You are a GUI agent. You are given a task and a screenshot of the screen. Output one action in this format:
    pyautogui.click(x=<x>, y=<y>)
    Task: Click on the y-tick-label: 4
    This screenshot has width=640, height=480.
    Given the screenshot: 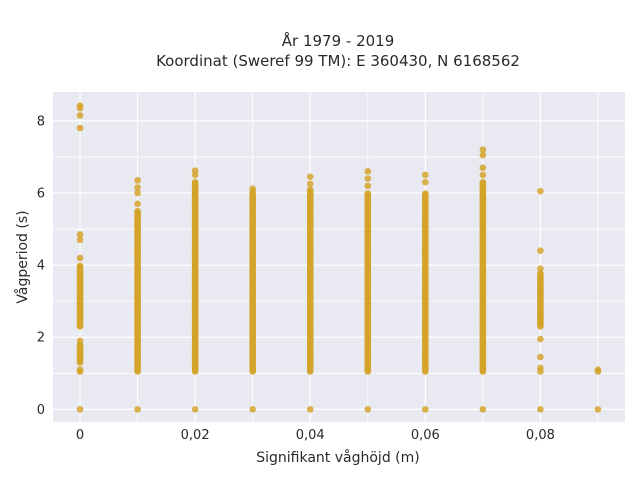 What is the action you would take?
    pyautogui.click(x=41, y=266)
    